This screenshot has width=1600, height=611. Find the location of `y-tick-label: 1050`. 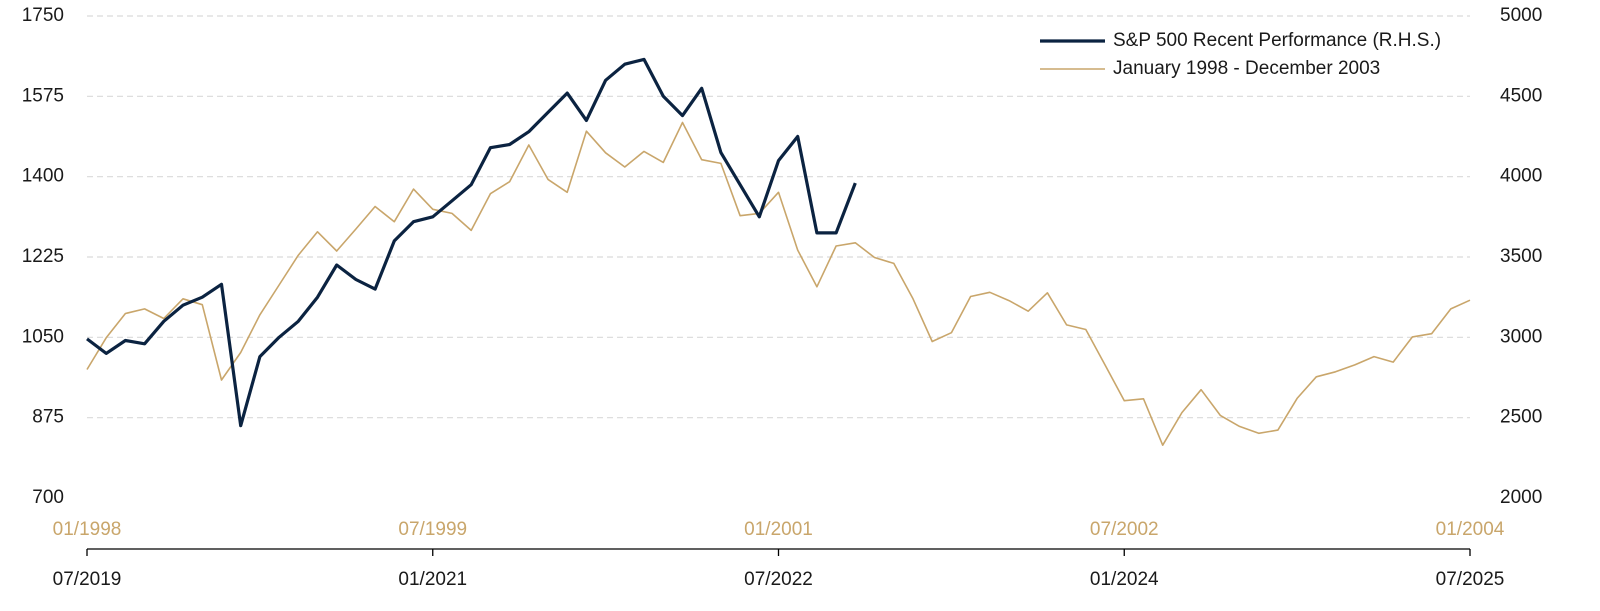

y-tick-label: 1050 is located at coordinates (43, 336).